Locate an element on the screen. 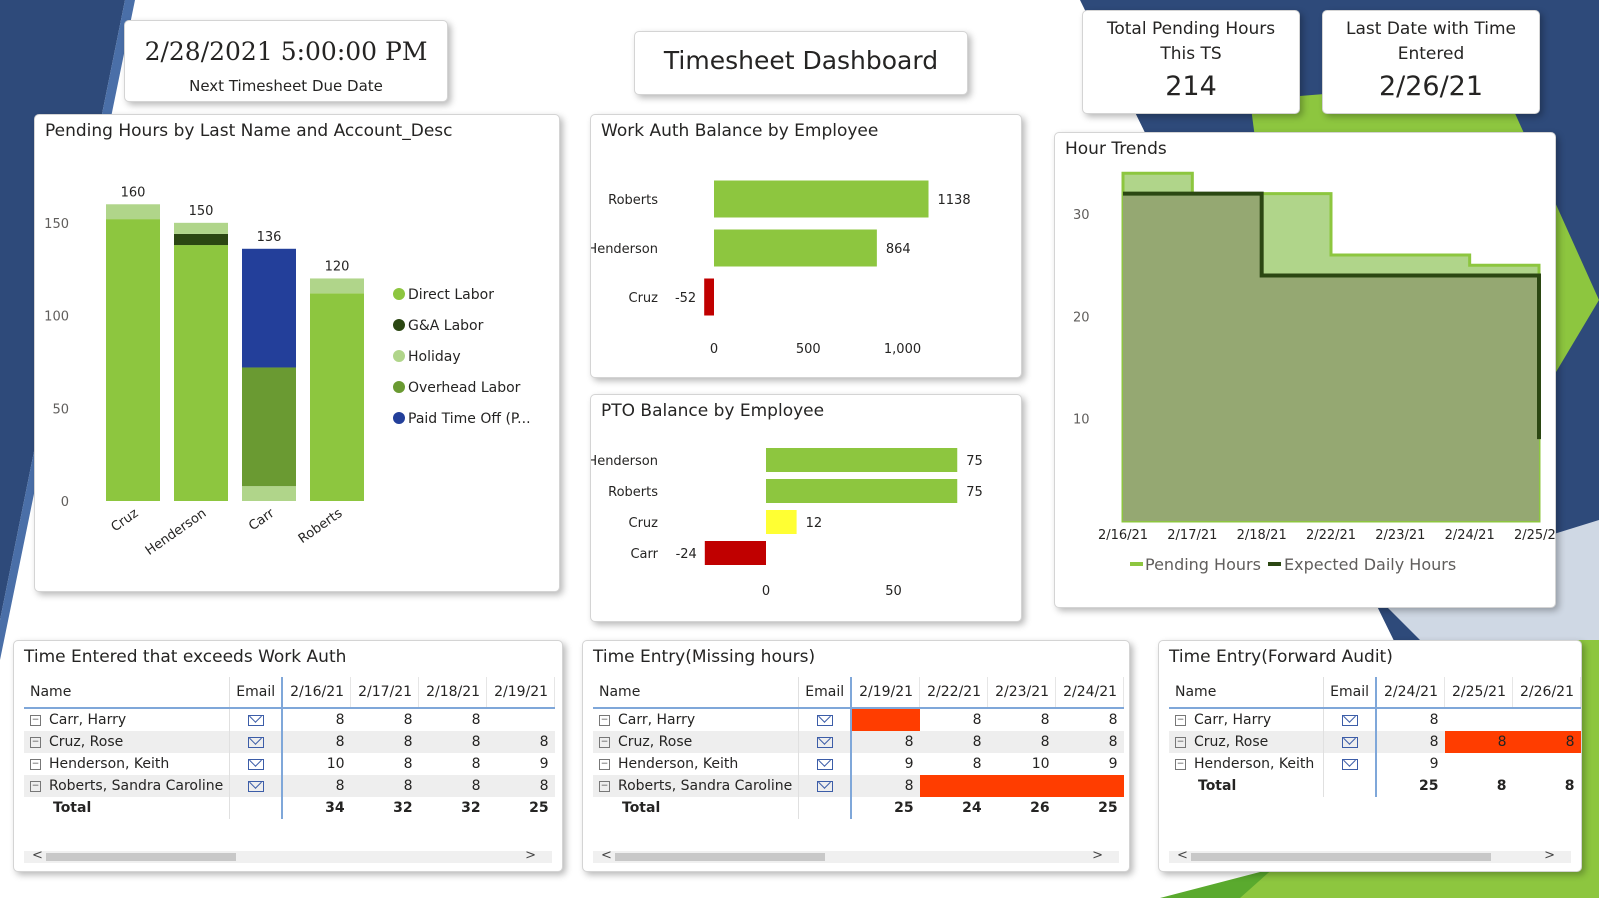 The image size is (1599, 898). work-auth-chart: Roberts 1138 Henderson 864 Cruz -52 0 500 1,000 is located at coordinates (806, 246).